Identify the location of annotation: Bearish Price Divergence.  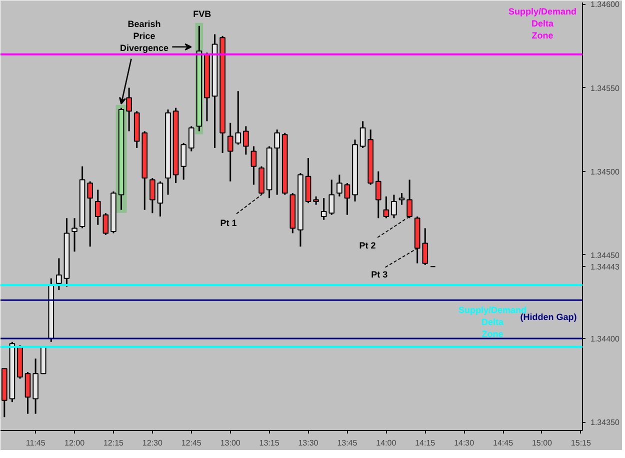
(144, 35).